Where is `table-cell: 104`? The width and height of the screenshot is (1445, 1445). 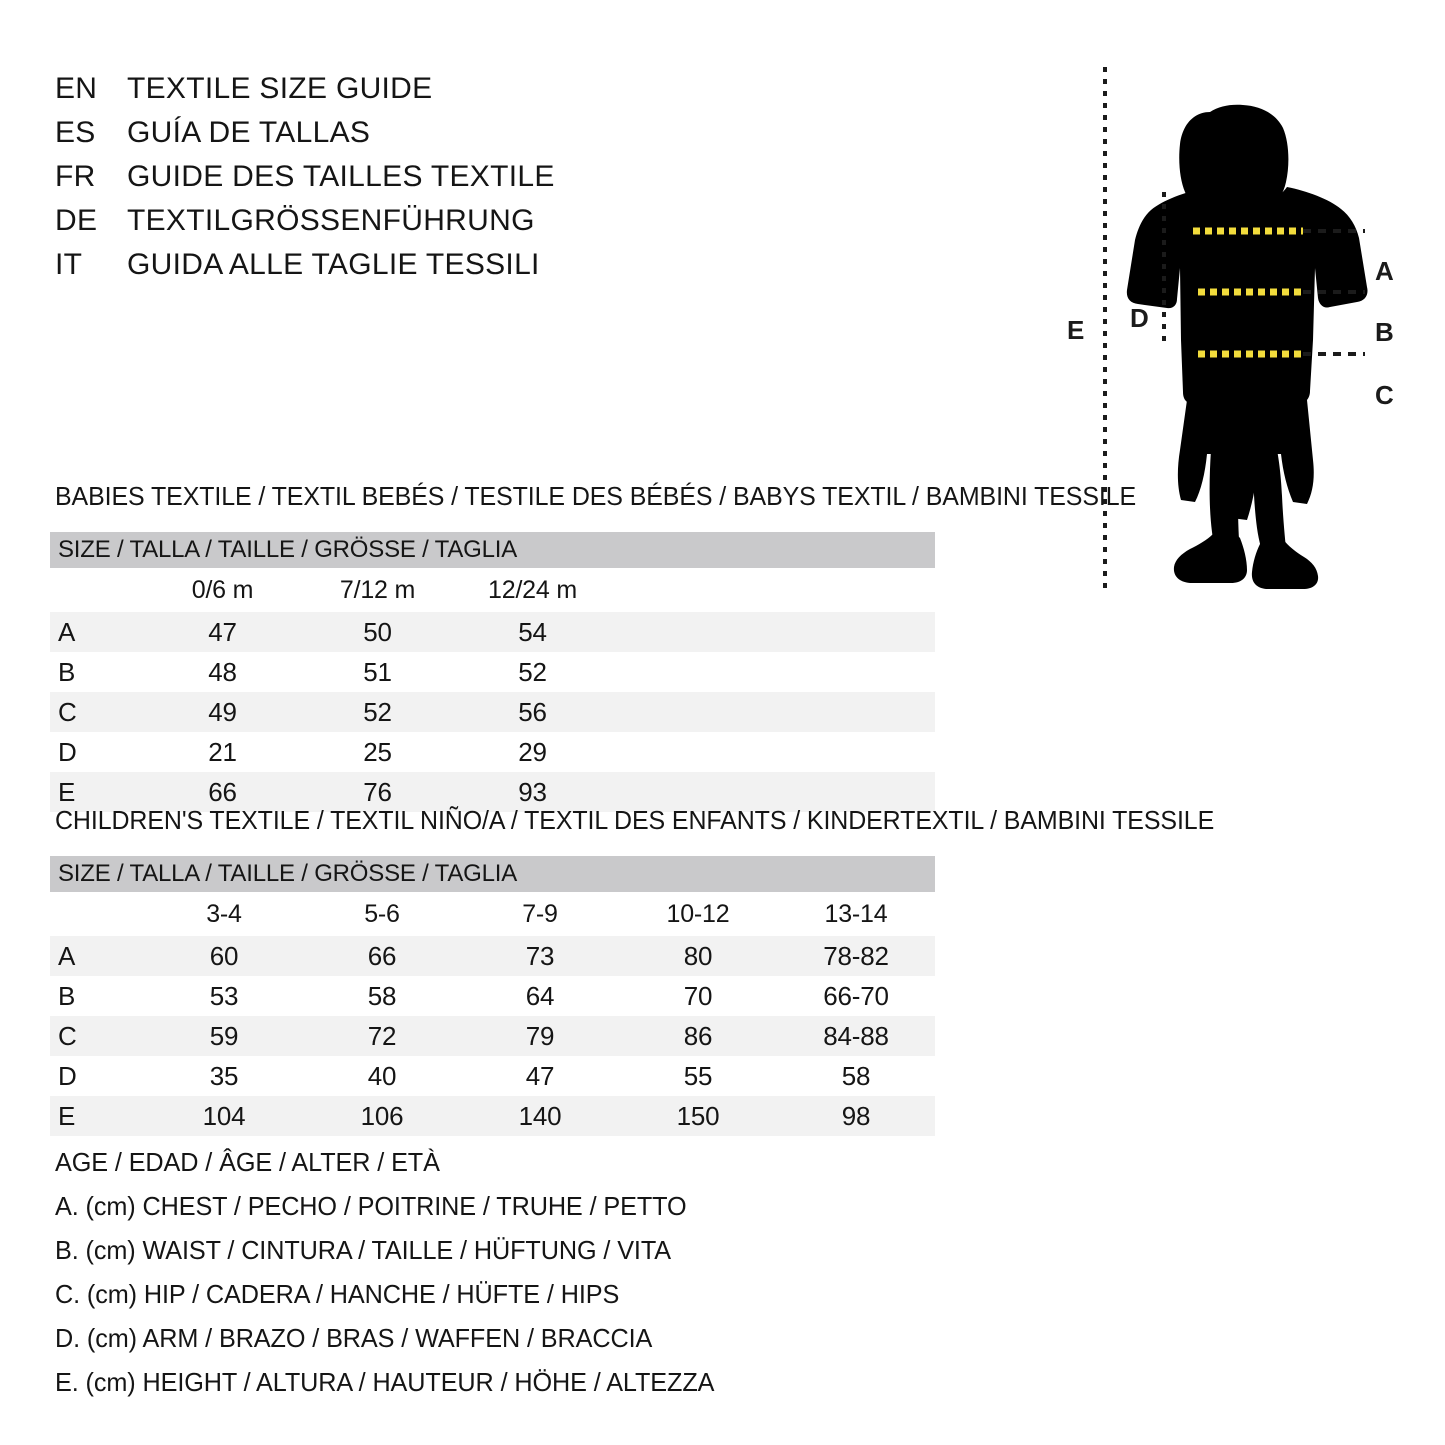 table-cell: 104 is located at coordinates (224, 1116).